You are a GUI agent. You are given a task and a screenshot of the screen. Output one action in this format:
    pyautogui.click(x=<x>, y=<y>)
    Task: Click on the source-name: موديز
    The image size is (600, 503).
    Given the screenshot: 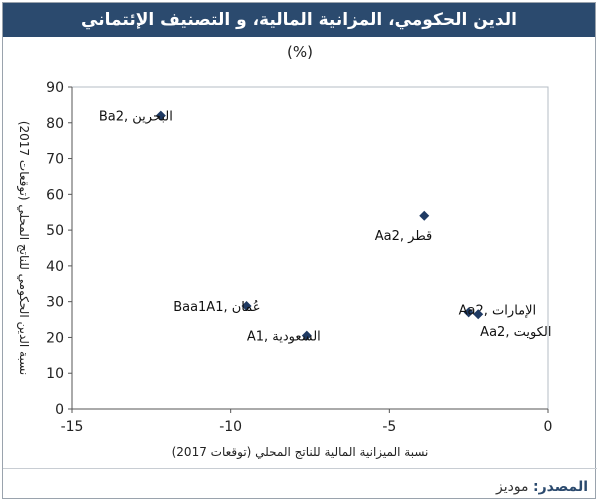 What is the action you would take?
    pyautogui.click(x=512, y=487)
    